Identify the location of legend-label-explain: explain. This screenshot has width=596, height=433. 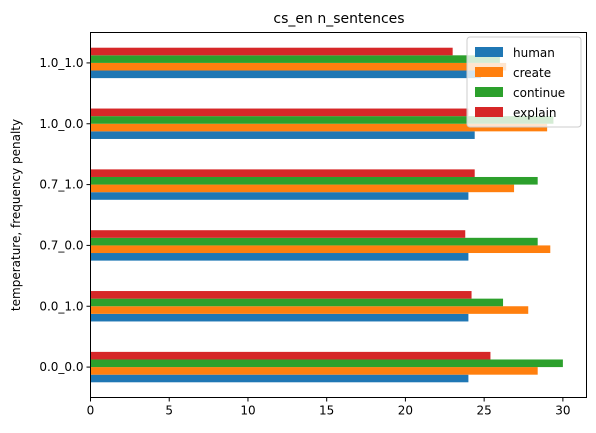
(535, 113).